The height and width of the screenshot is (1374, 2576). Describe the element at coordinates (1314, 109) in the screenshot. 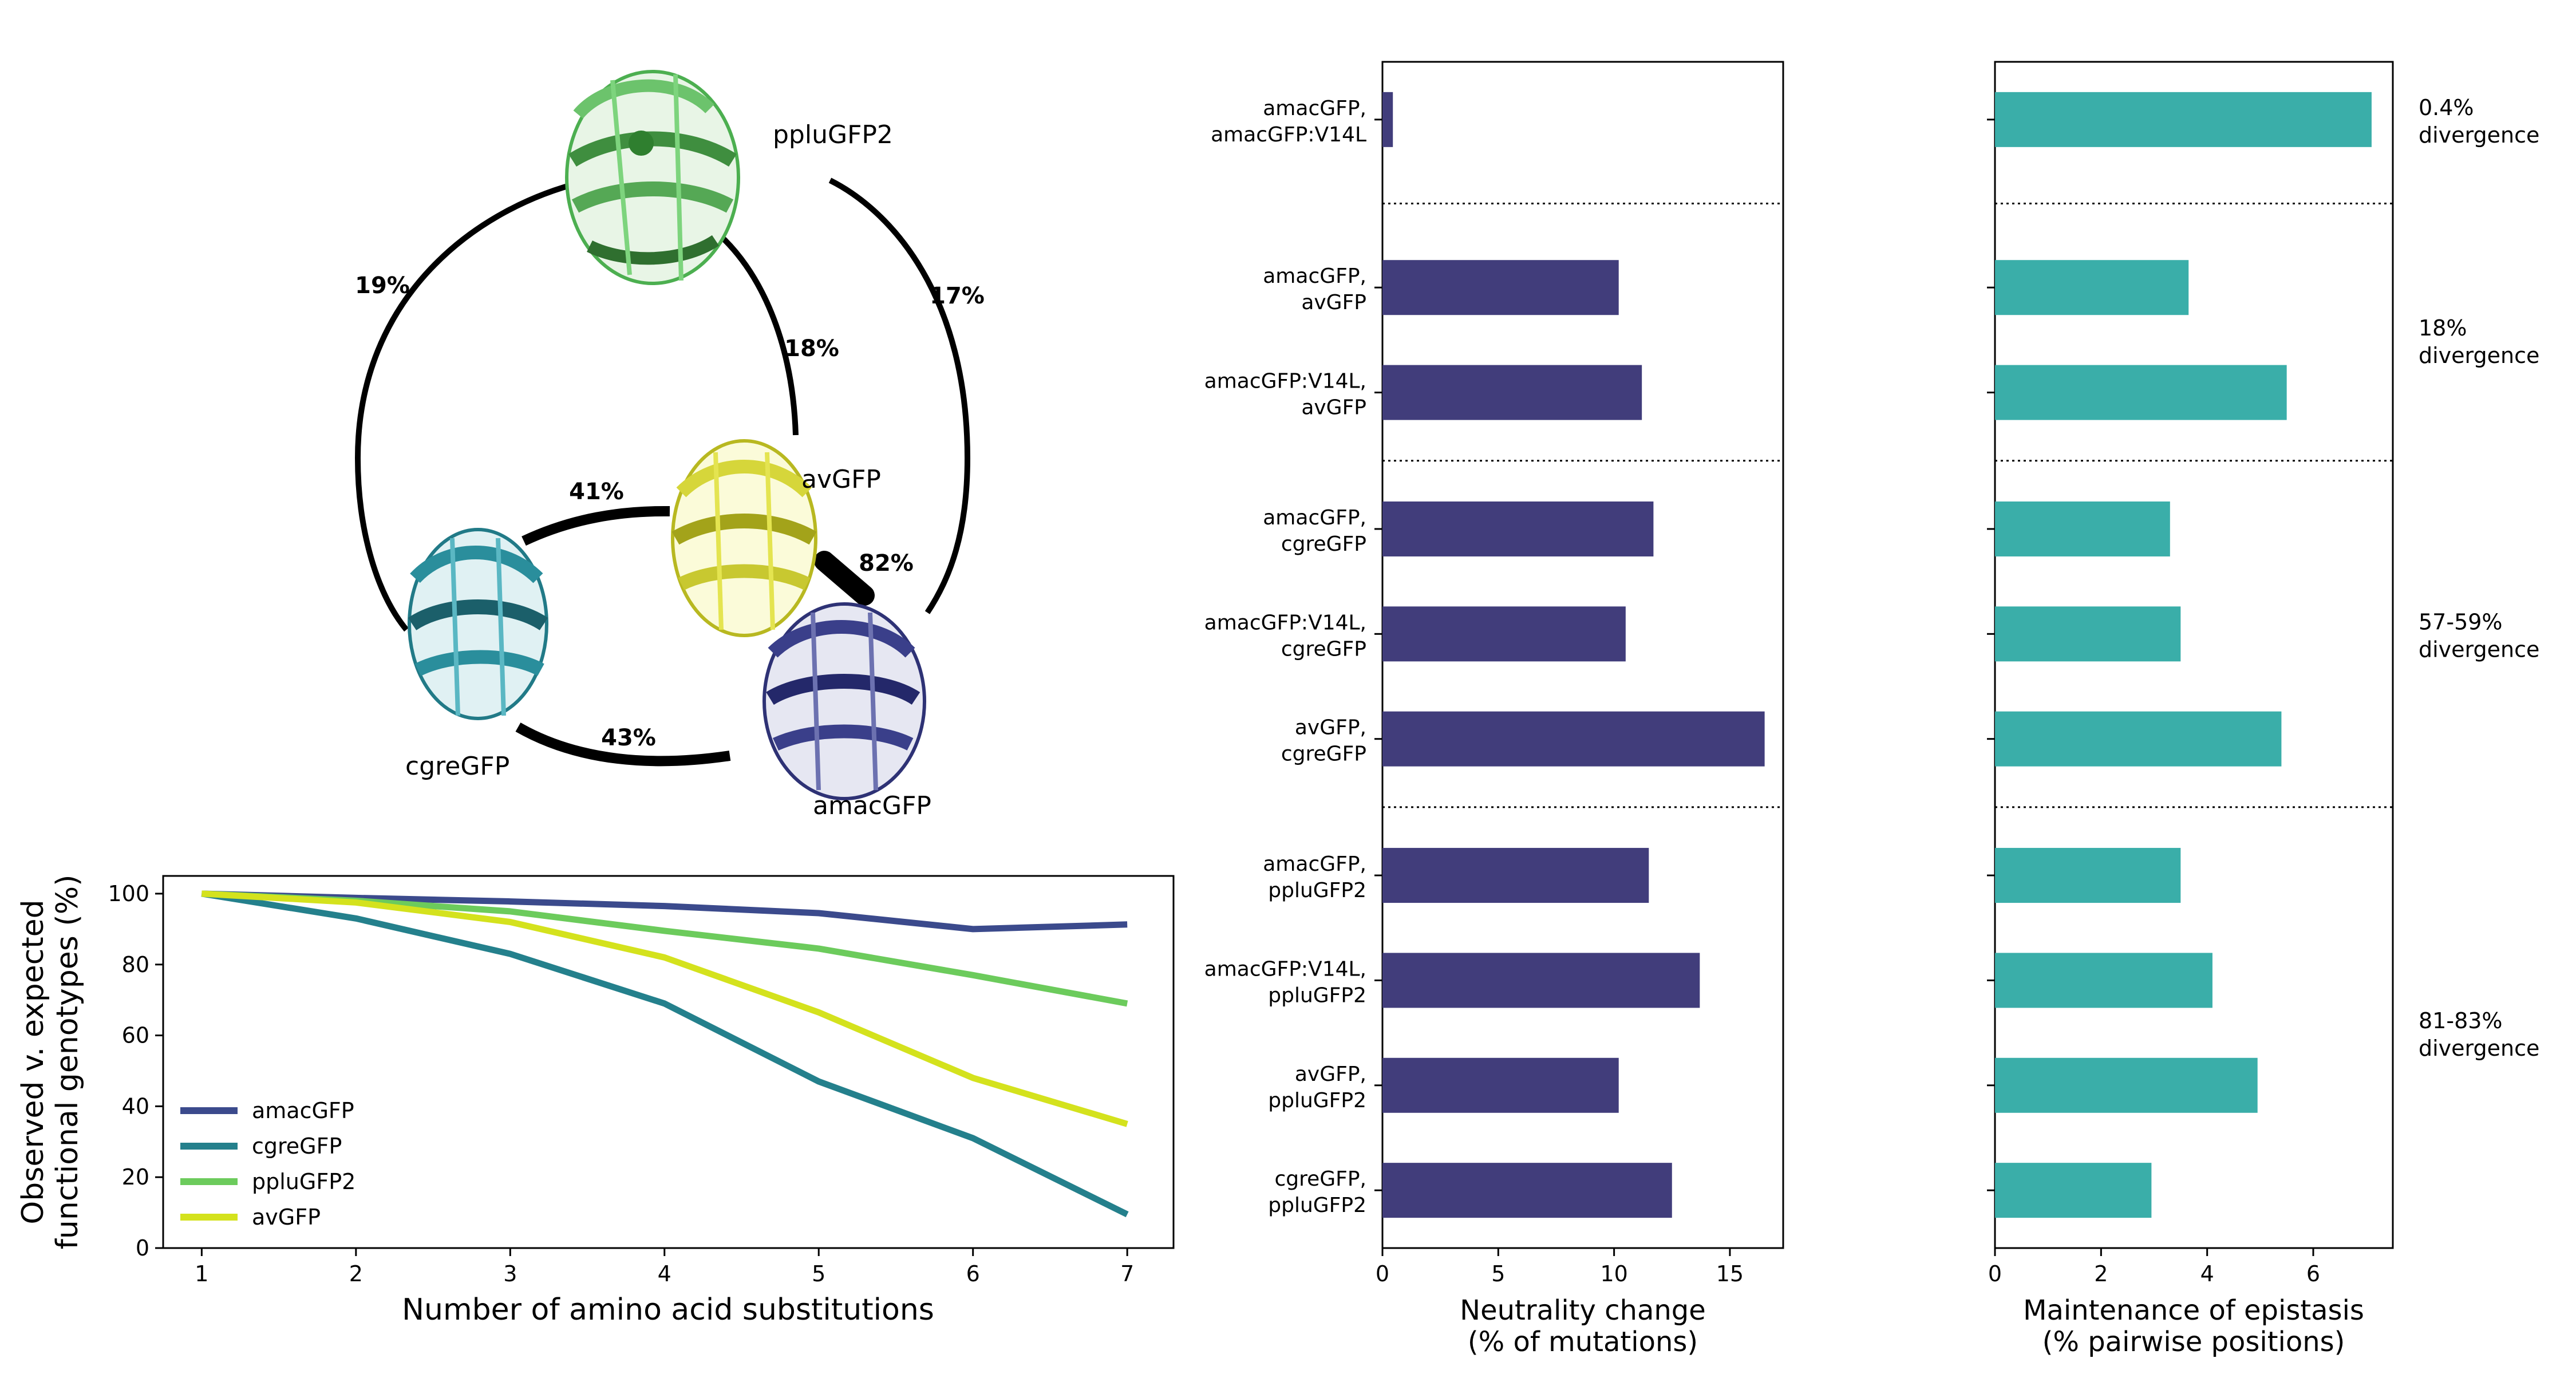

I see `category-label-0-line1: amacGFP,` at that location.